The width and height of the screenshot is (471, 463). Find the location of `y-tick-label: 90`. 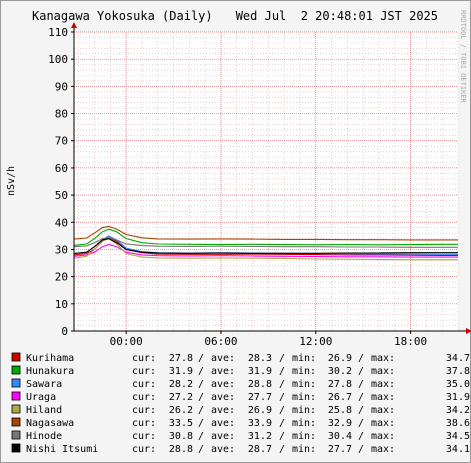

y-tick-label: 90 is located at coordinates (61, 86).